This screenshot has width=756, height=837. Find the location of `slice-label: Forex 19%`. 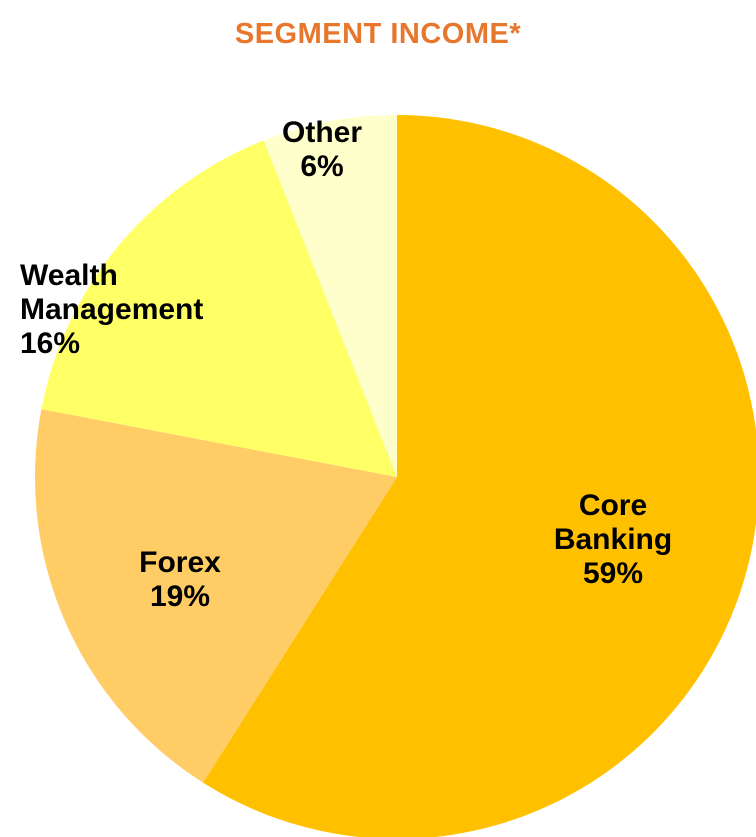

slice-label: Forex 19% is located at coordinates (180, 580).